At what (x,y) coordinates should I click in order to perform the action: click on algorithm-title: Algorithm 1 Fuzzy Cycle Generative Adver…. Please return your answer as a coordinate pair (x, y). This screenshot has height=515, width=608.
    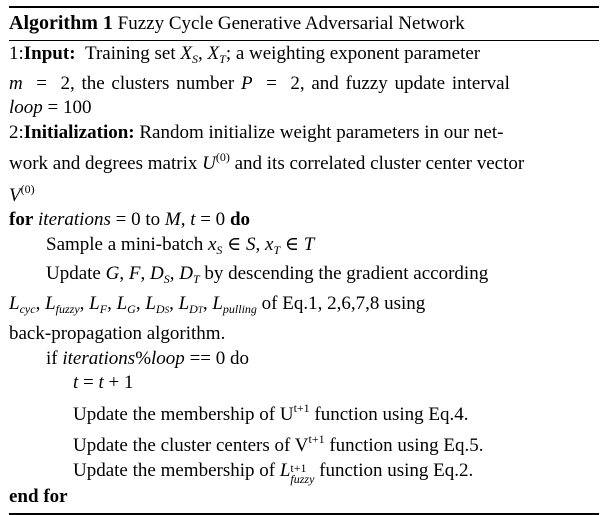
    Looking at the image, I should click on (304, 22).